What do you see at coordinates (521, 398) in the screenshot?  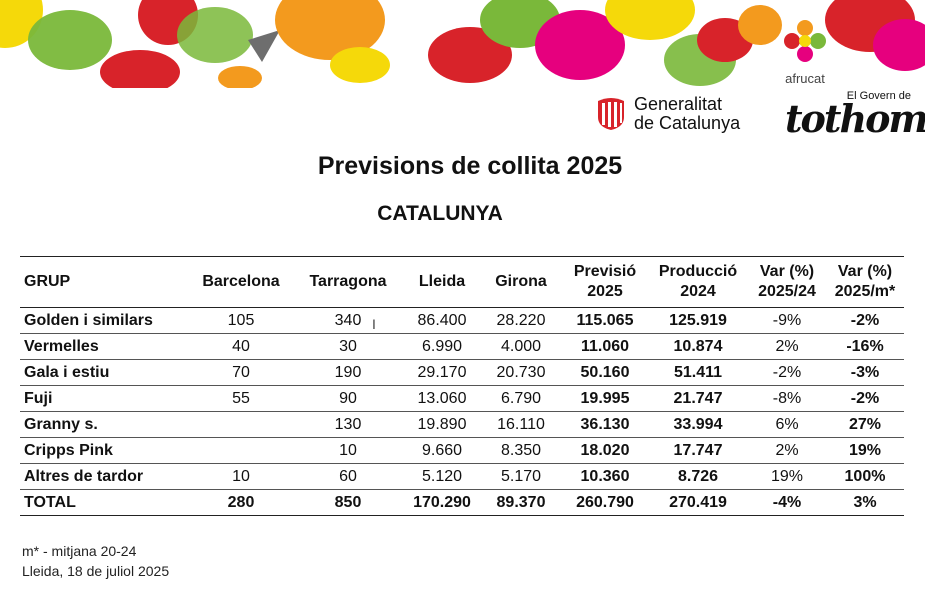 I see `table-cell: 6.790` at bounding box center [521, 398].